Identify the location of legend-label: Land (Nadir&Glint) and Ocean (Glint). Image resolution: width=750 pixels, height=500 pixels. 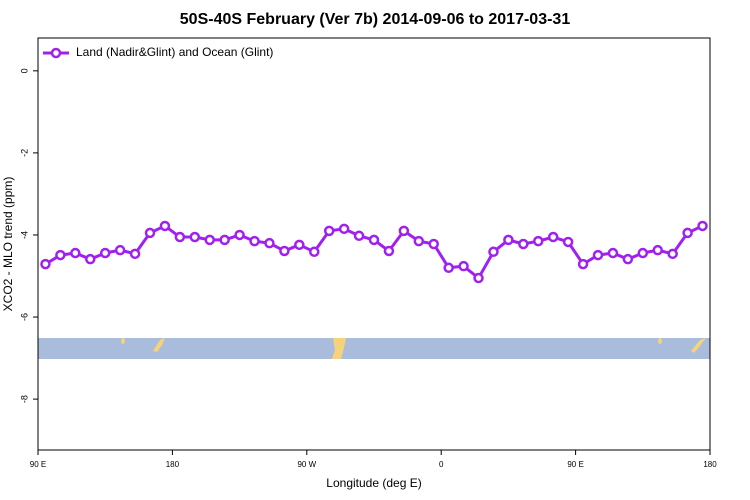
(174, 52).